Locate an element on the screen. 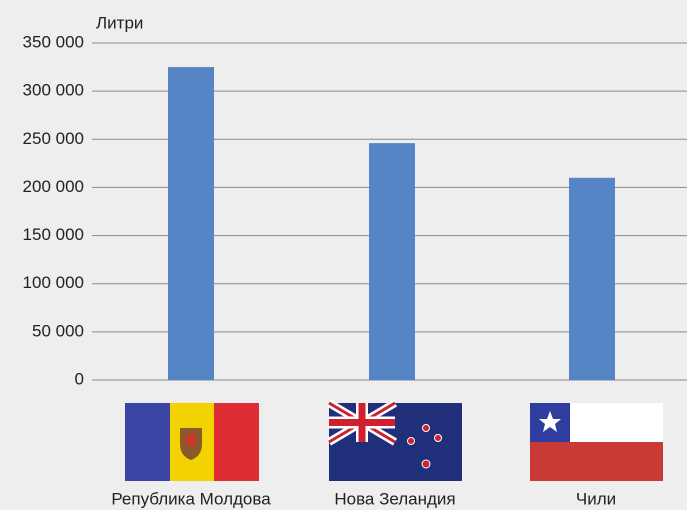 The width and height of the screenshot is (687, 510). y-tick-label: 300 000 is located at coordinates (53, 90).